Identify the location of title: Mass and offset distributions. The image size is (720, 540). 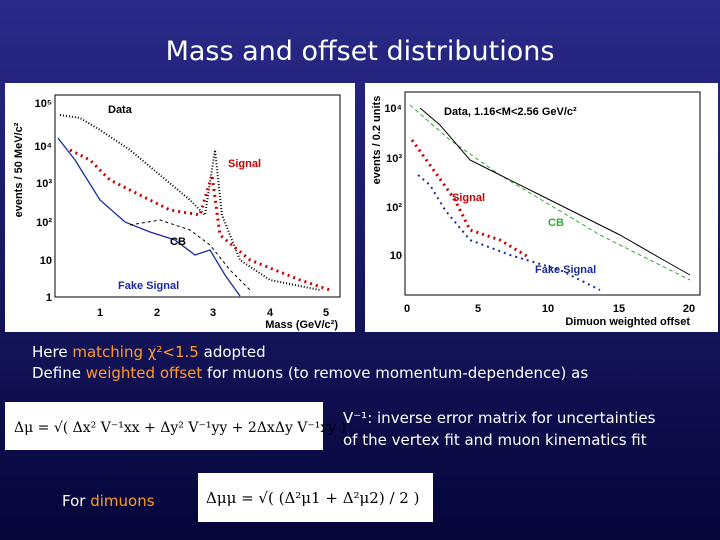
(360, 51).